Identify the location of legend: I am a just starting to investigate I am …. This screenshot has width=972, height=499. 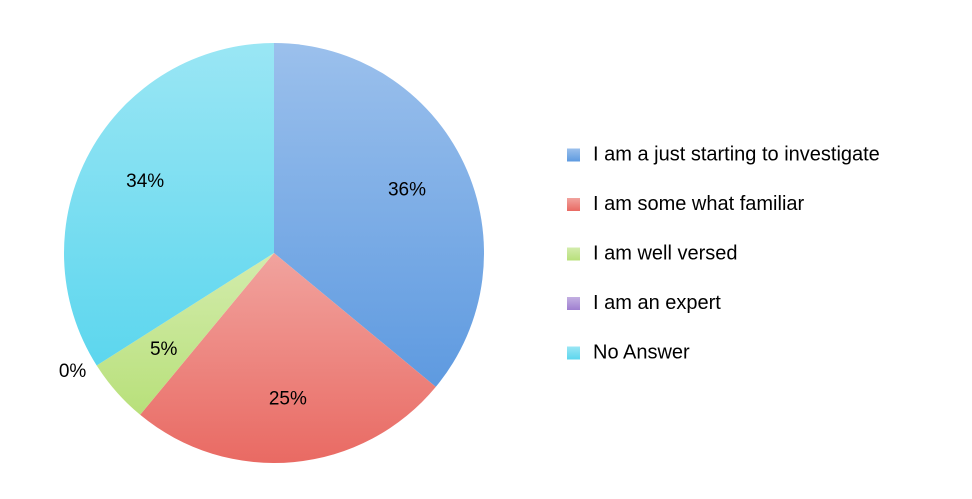
(723, 253).